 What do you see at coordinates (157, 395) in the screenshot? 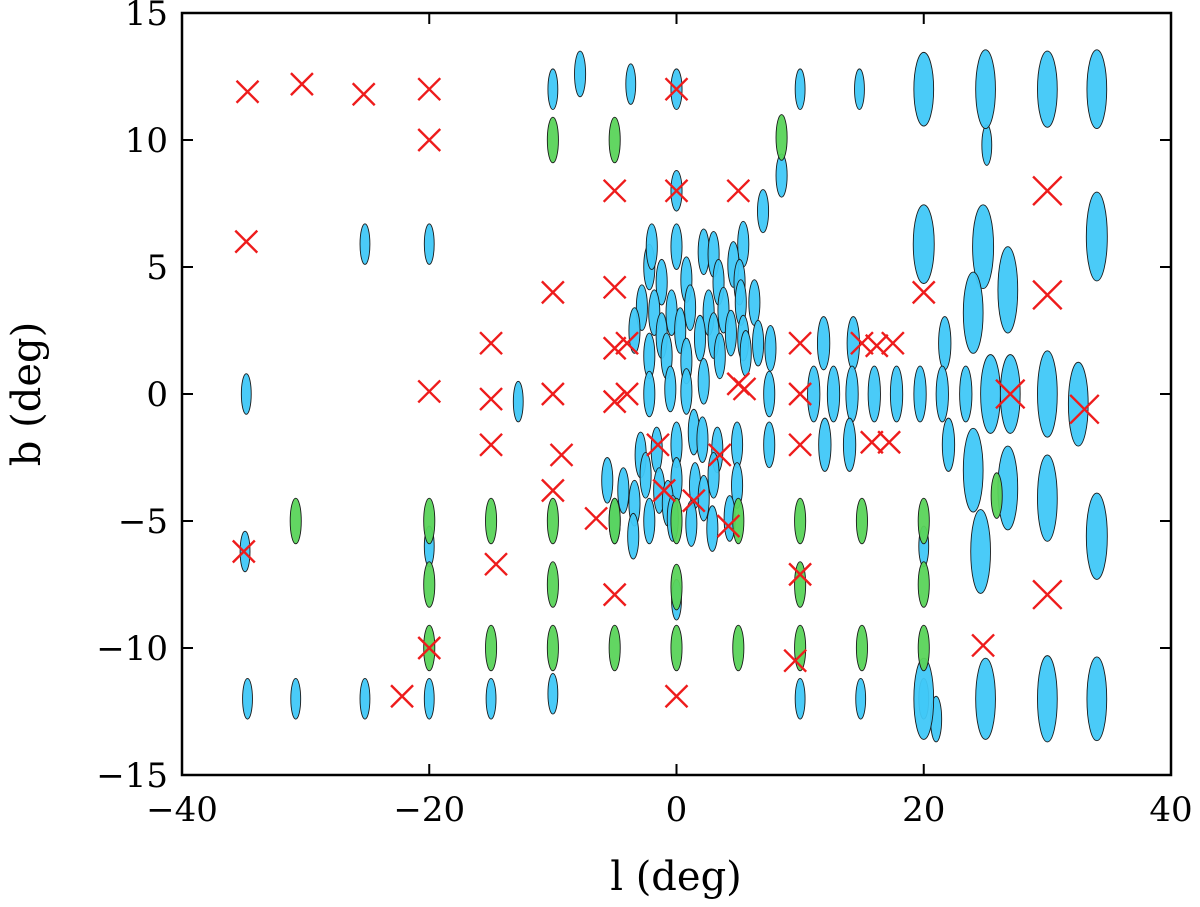
I see `y-tick-label: 0` at bounding box center [157, 395].